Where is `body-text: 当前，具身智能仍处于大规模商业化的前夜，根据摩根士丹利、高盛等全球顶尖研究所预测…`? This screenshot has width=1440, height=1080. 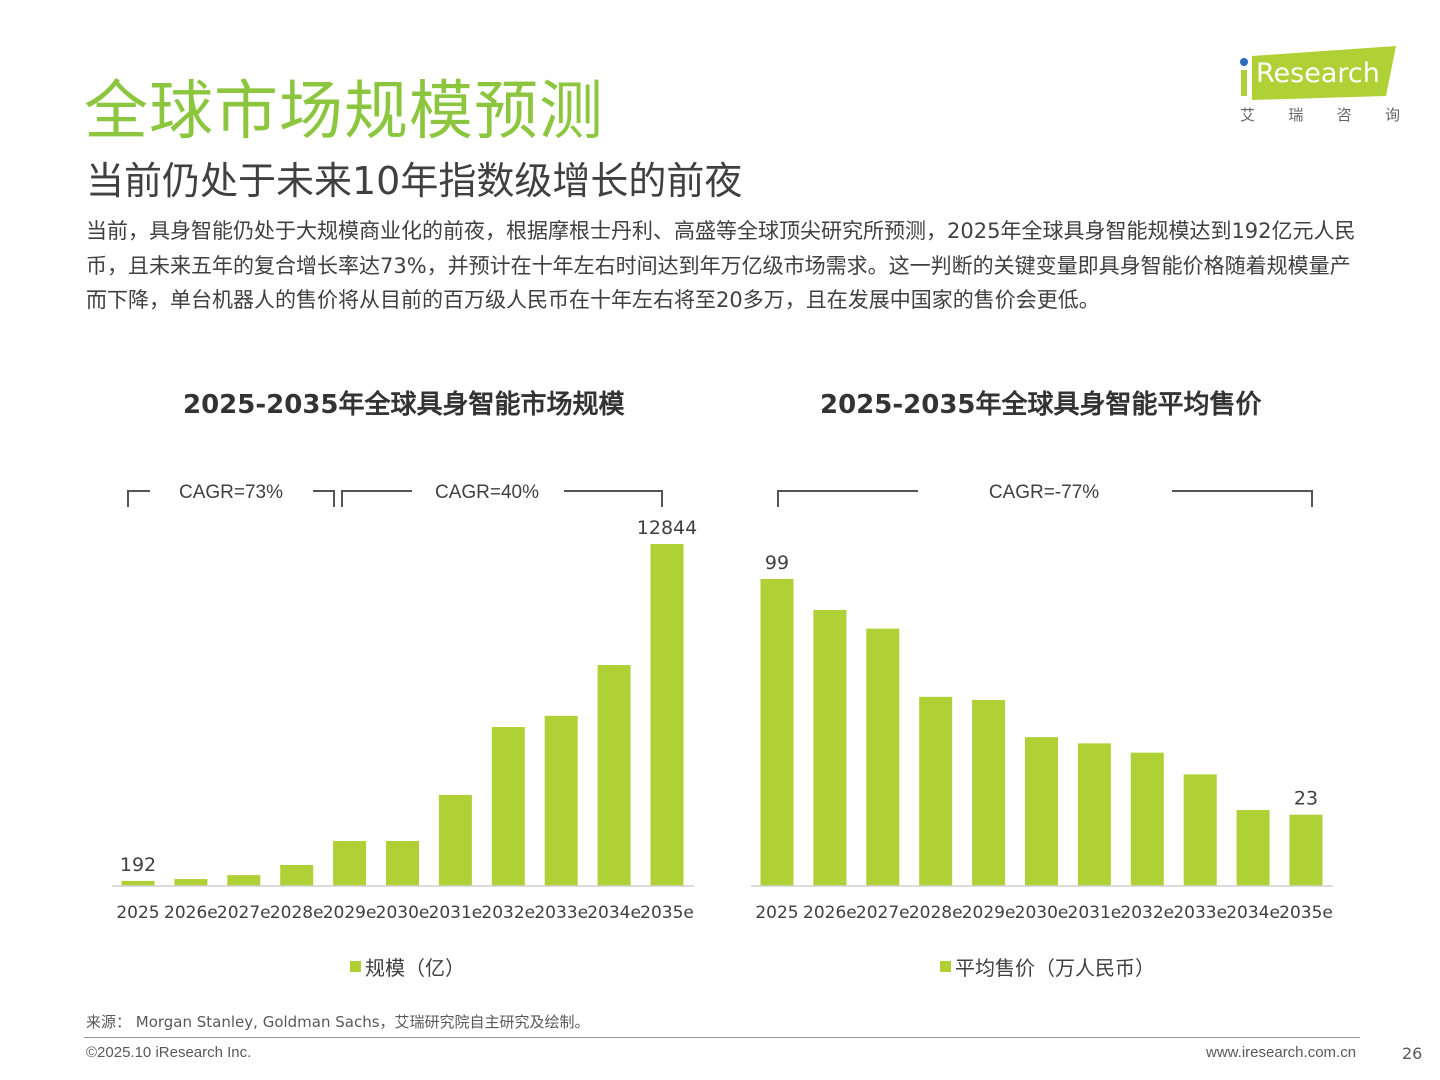 body-text: 当前，具身智能仍处于大规模商业化的前夜，根据摩根士丹利、高盛等全球顶尖研究所预测… is located at coordinates (721, 265).